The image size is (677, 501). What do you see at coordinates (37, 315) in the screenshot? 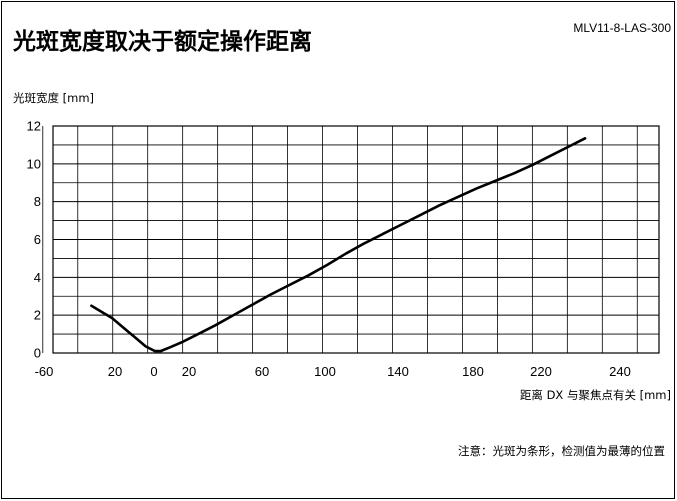
I see `y-tick-label: 2` at bounding box center [37, 315].